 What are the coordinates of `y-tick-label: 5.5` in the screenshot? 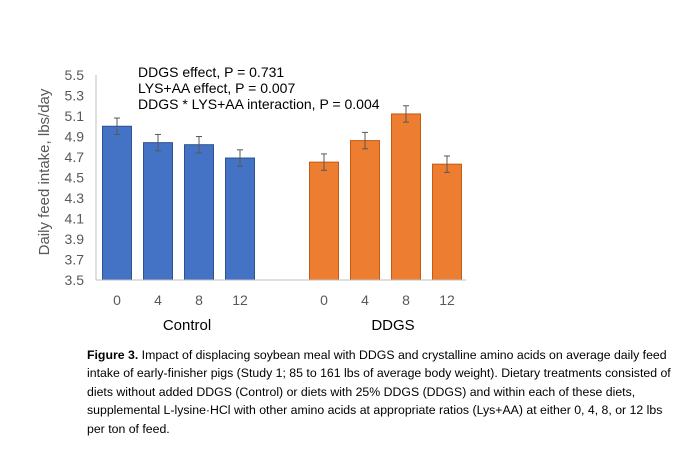 It's located at (75, 75).